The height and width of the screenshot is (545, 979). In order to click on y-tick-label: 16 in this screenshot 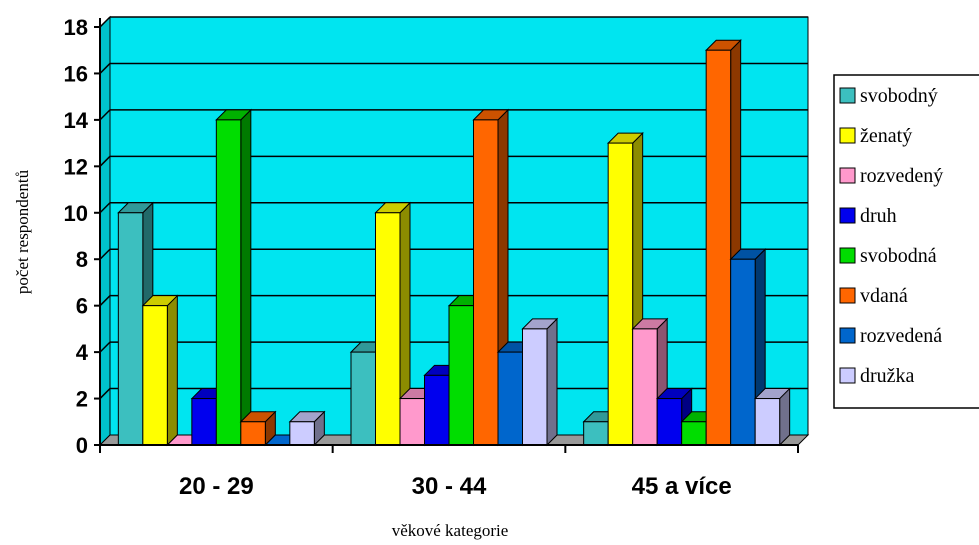, I will do `click(76, 73)`.